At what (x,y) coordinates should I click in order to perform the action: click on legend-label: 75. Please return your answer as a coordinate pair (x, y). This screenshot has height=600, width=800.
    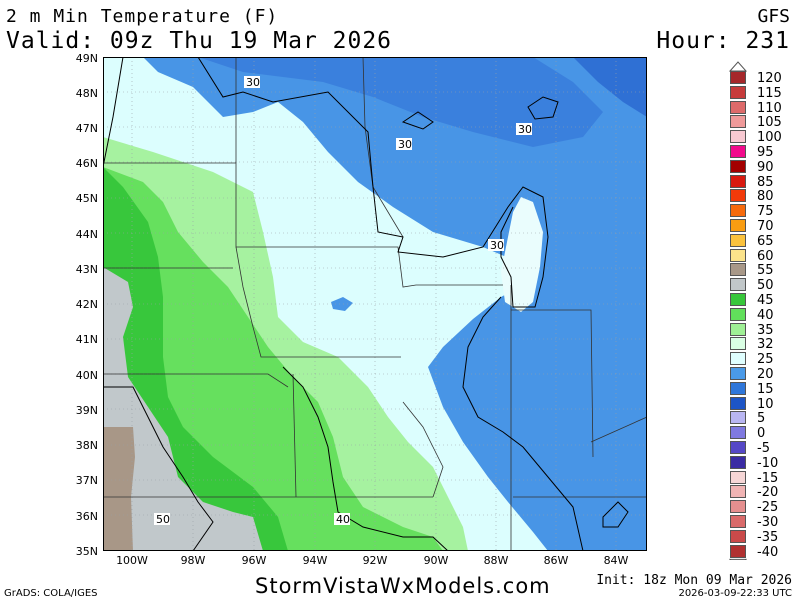
    Looking at the image, I should click on (765, 212).